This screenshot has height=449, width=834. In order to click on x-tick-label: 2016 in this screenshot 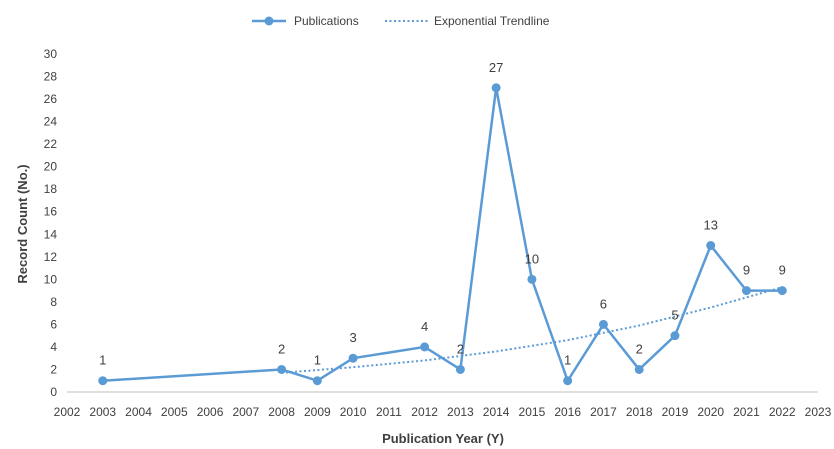, I will do `click(567, 412)`.